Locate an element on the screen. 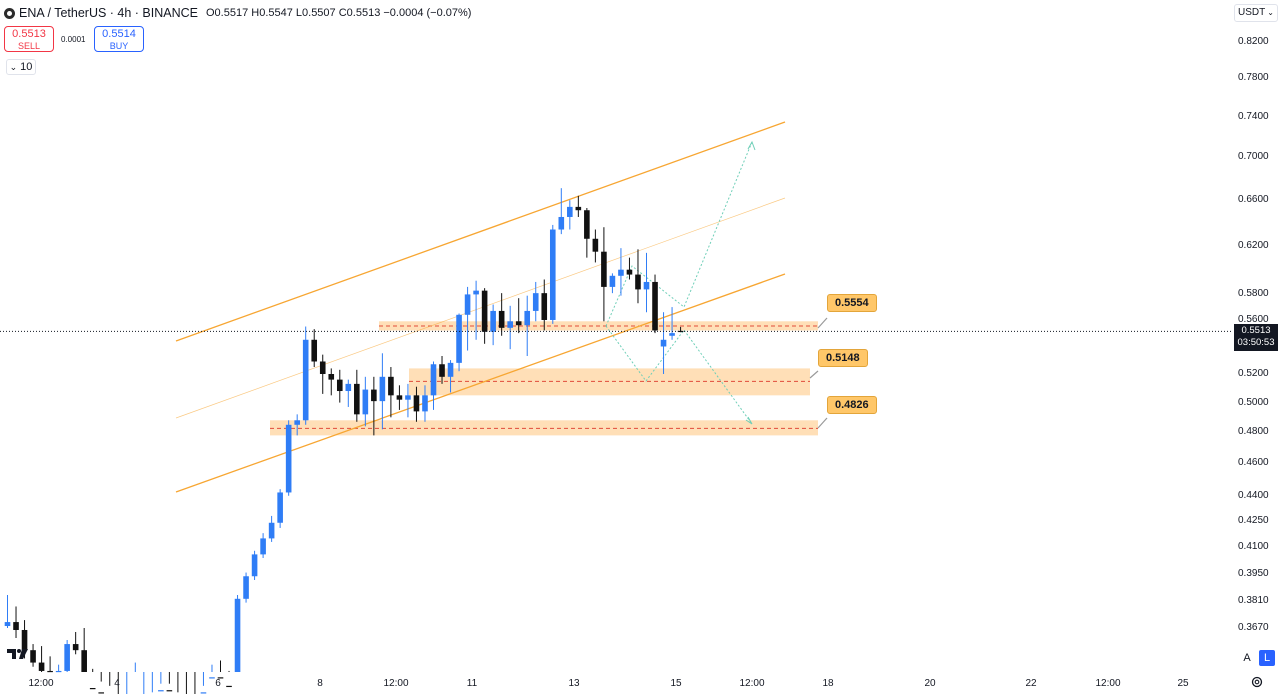 The height and width of the screenshot is (694, 1280). annotation-label-0: 0.5554 is located at coordinates (852, 303).